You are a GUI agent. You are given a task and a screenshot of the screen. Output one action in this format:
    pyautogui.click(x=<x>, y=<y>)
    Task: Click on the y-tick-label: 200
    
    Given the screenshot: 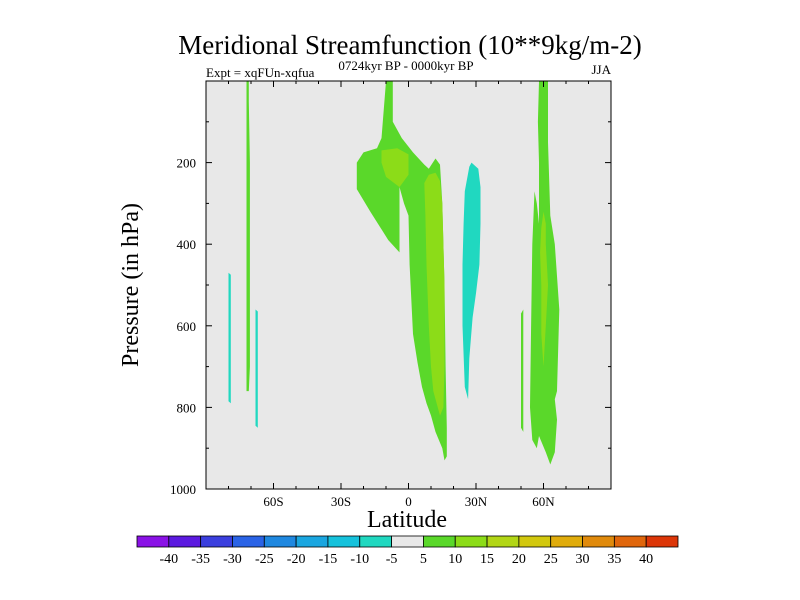 What is the action you would take?
    pyautogui.click(x=187, y=163)
    